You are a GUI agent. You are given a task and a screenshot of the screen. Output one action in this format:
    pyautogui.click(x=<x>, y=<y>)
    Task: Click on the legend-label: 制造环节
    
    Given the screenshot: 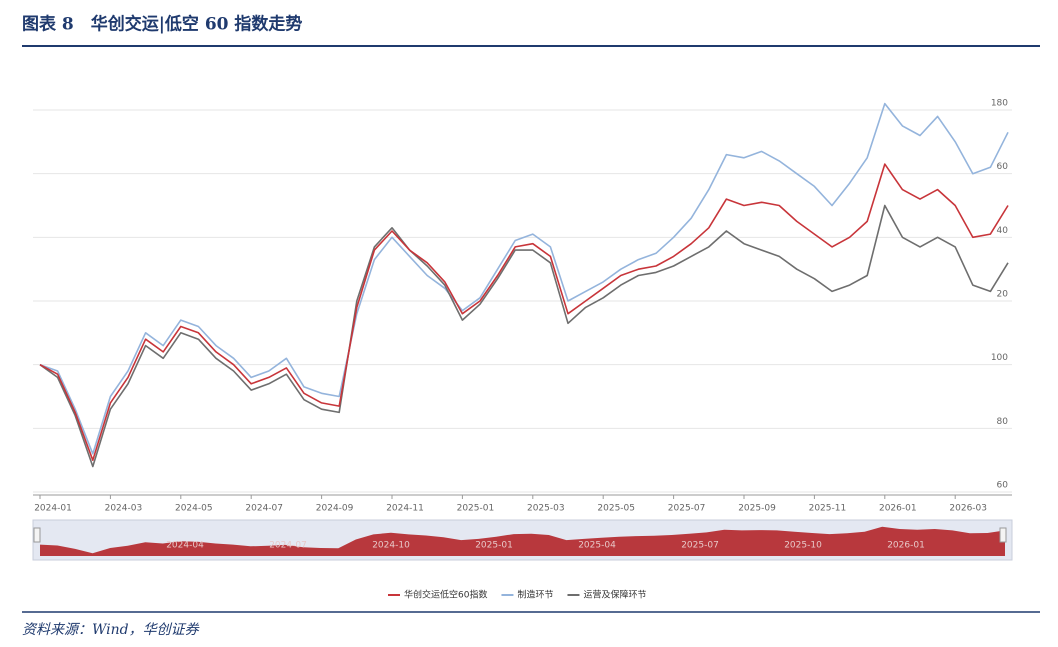 What is the action you would take?
    pyautogui.click(x=535, y=595)
    